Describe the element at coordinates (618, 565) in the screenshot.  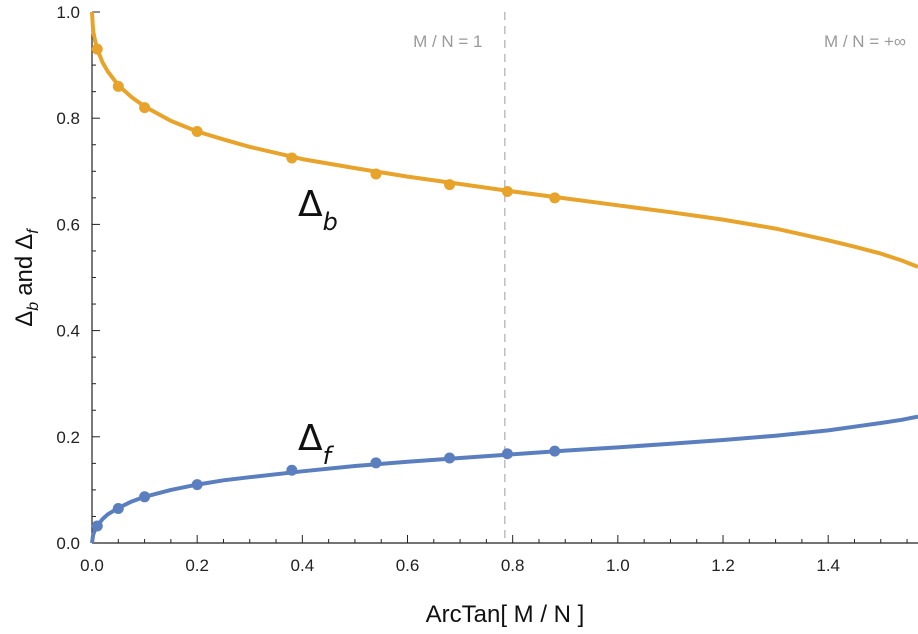
I see `x-tick-label: 1.0` at that location.